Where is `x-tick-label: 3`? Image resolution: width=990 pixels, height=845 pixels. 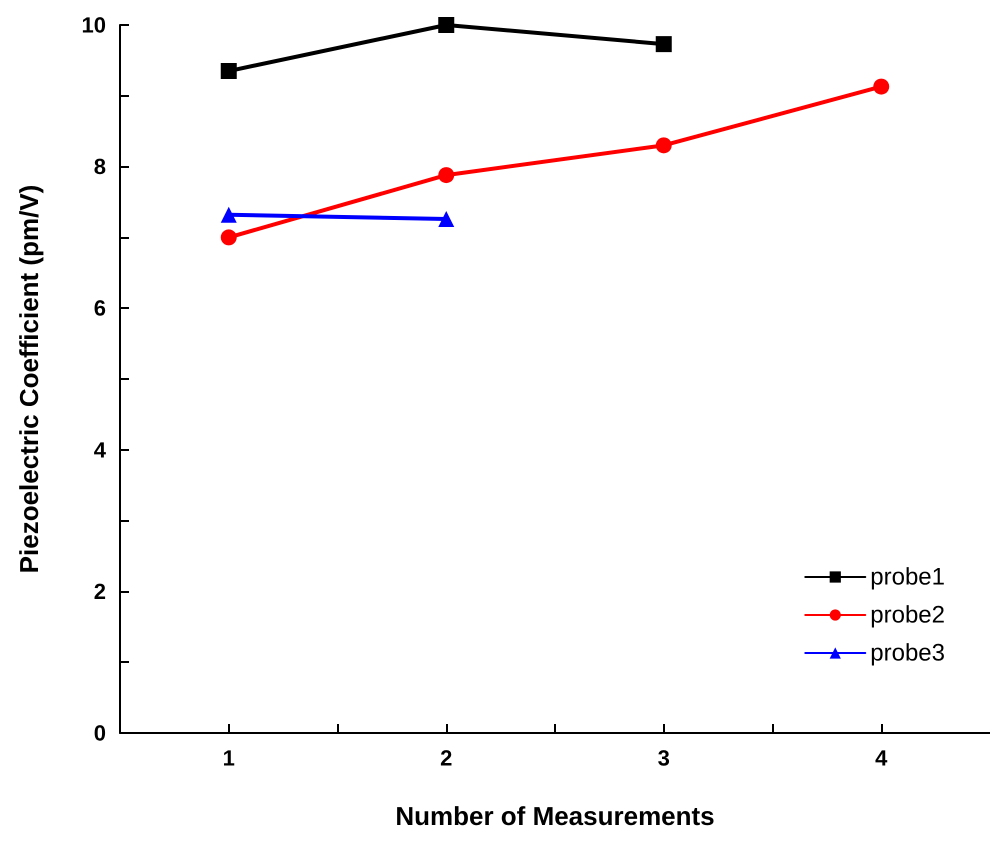 x-tick-label: 3 is located at coordinates (664, 758).